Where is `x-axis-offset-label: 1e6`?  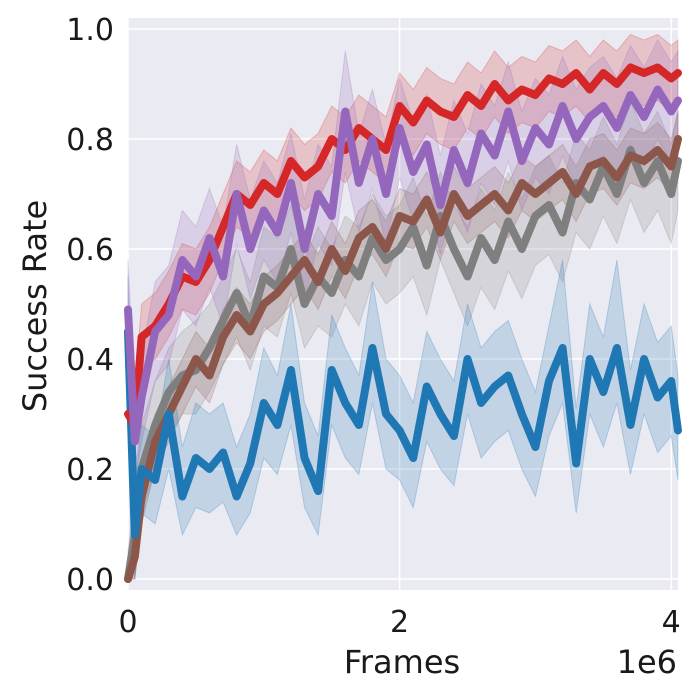
x-axis-offset-label: 1e6 is located at coordinates (647, 662).